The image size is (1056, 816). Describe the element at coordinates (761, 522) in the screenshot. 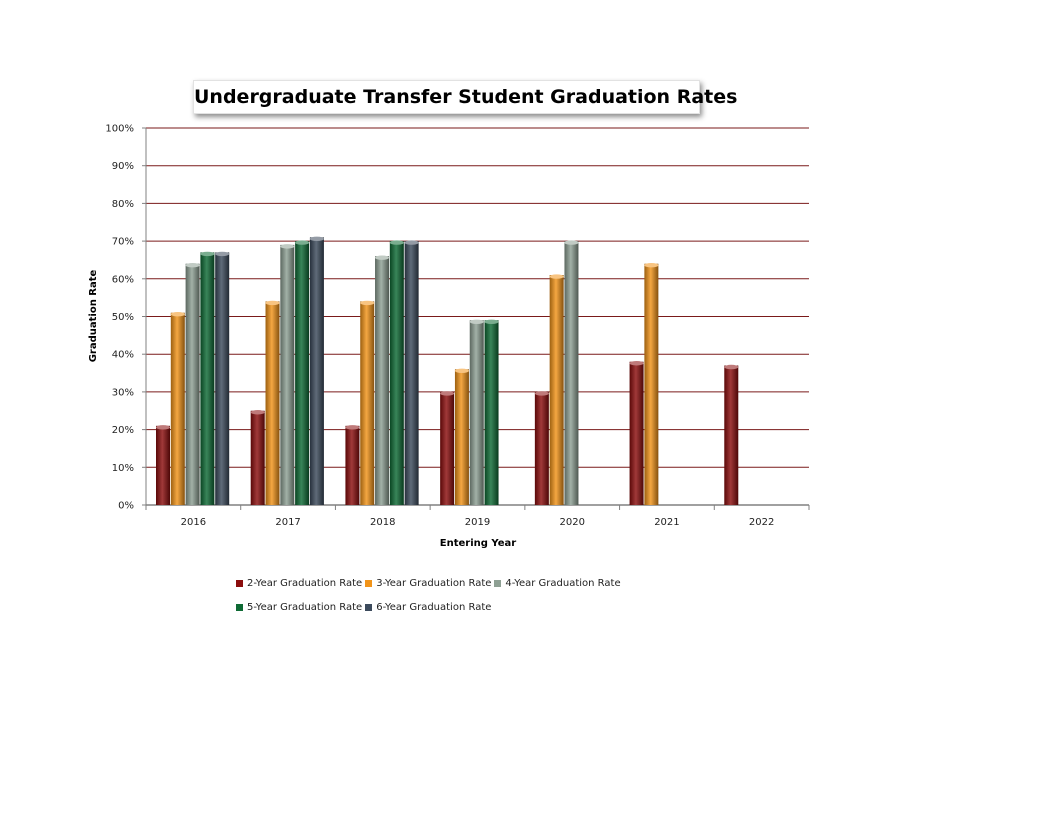

I see `x-tick-label: 2022` at that location.